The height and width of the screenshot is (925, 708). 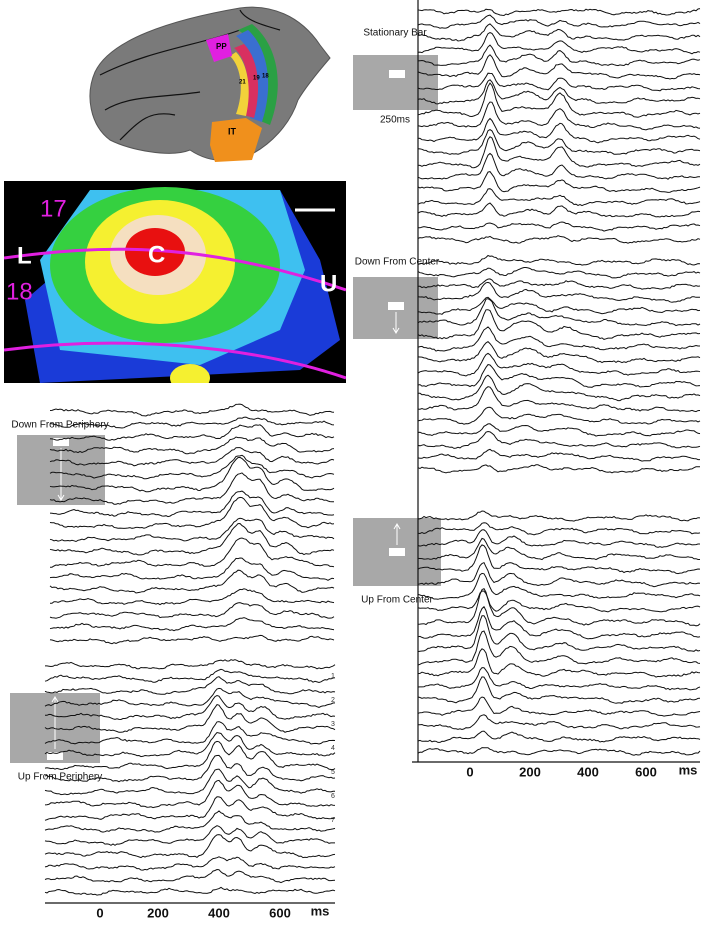 What do you see at coordinates (53, 208) in the screenshot?
I see `map-label: 17` at bounding box center [53, 208].